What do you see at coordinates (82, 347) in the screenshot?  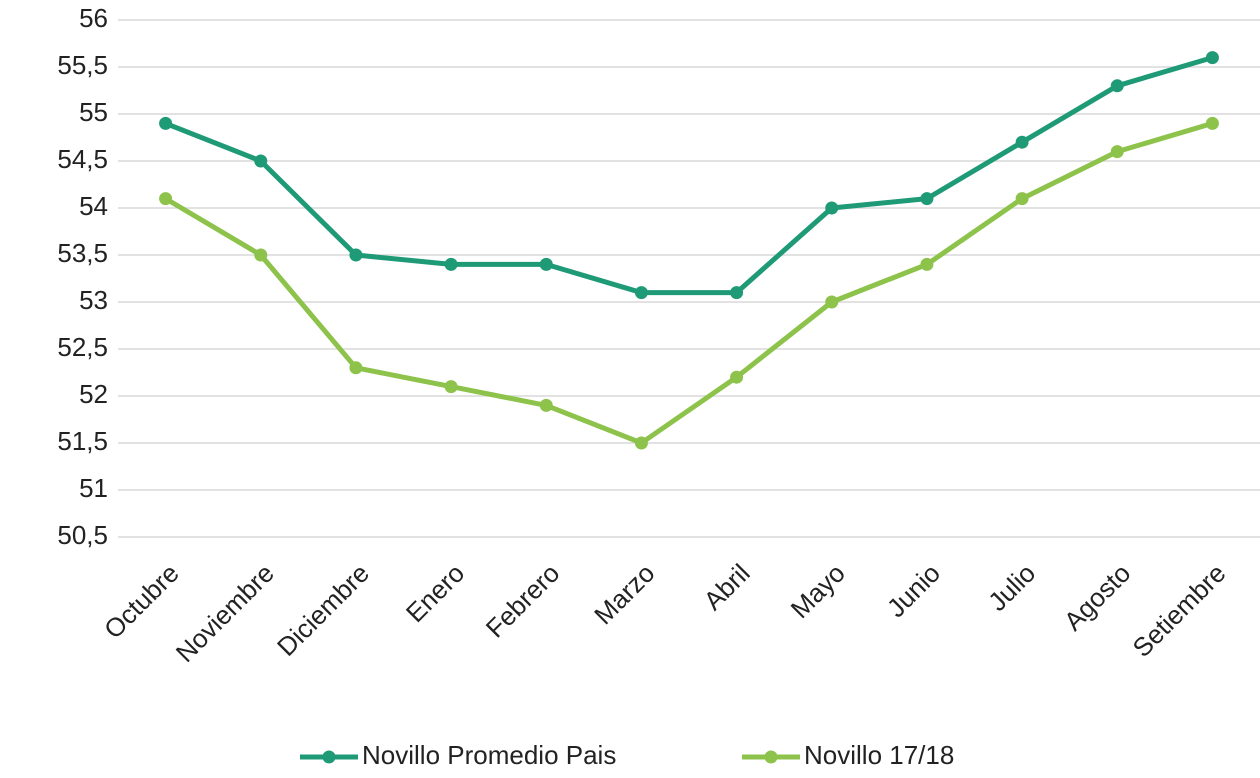 I see `y-tick-label: 52,5` at bounding box center [82, 347].